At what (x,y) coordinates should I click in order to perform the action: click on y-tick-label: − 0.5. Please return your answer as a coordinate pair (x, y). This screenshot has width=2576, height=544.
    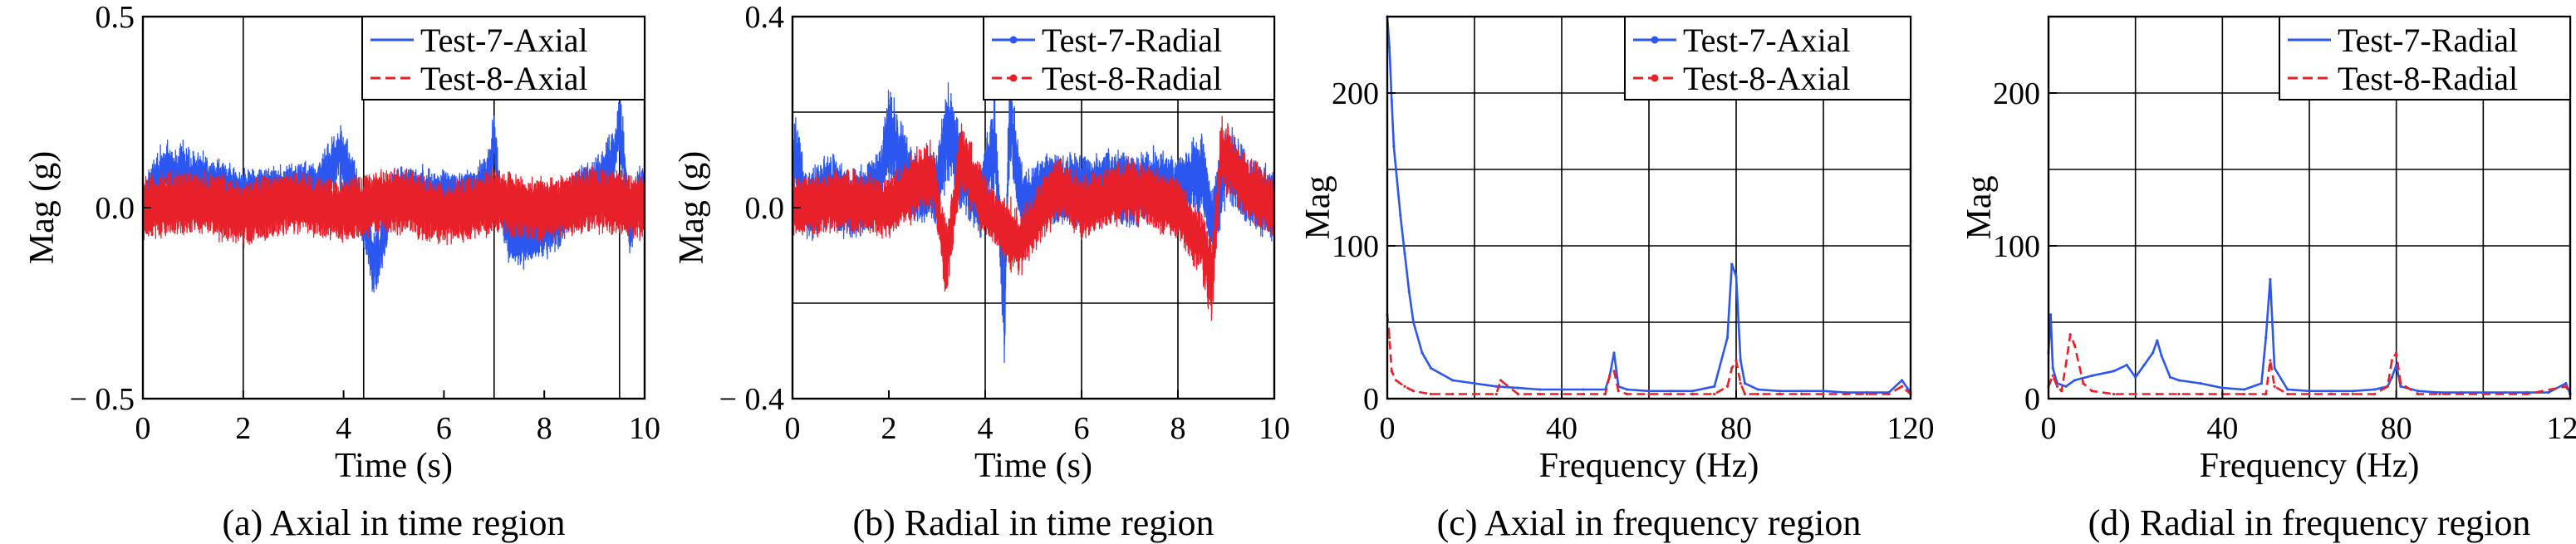
    Looking at the image, I should click on (102, 399).